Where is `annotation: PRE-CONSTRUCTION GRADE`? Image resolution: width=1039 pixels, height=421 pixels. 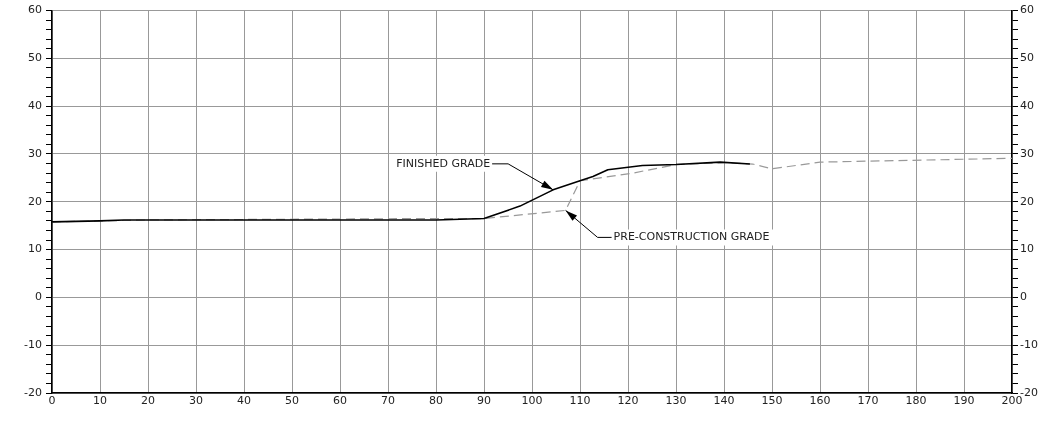 annotation: PRE-CONSTRUCTION GRADE is located at coordinates (691, 237).